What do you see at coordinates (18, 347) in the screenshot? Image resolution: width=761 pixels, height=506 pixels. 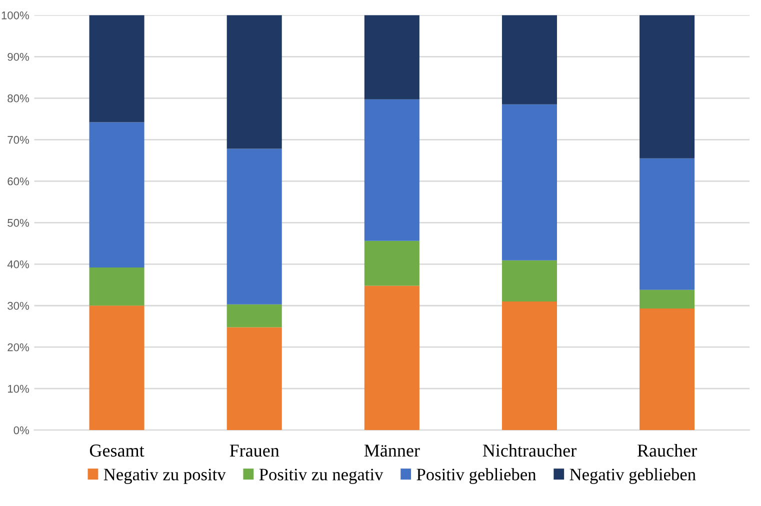 I see `y-tick-label: 20%` at bounding box center [18, 347].